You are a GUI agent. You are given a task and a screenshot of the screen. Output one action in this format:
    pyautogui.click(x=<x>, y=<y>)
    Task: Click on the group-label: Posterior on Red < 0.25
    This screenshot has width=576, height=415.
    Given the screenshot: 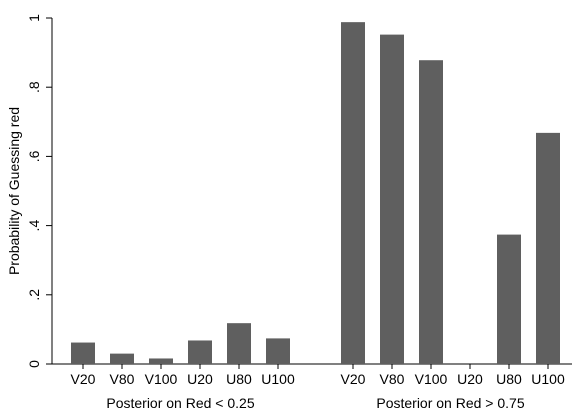 What is the action you would take?
    pyautogui.click(x=180, y=403)
    